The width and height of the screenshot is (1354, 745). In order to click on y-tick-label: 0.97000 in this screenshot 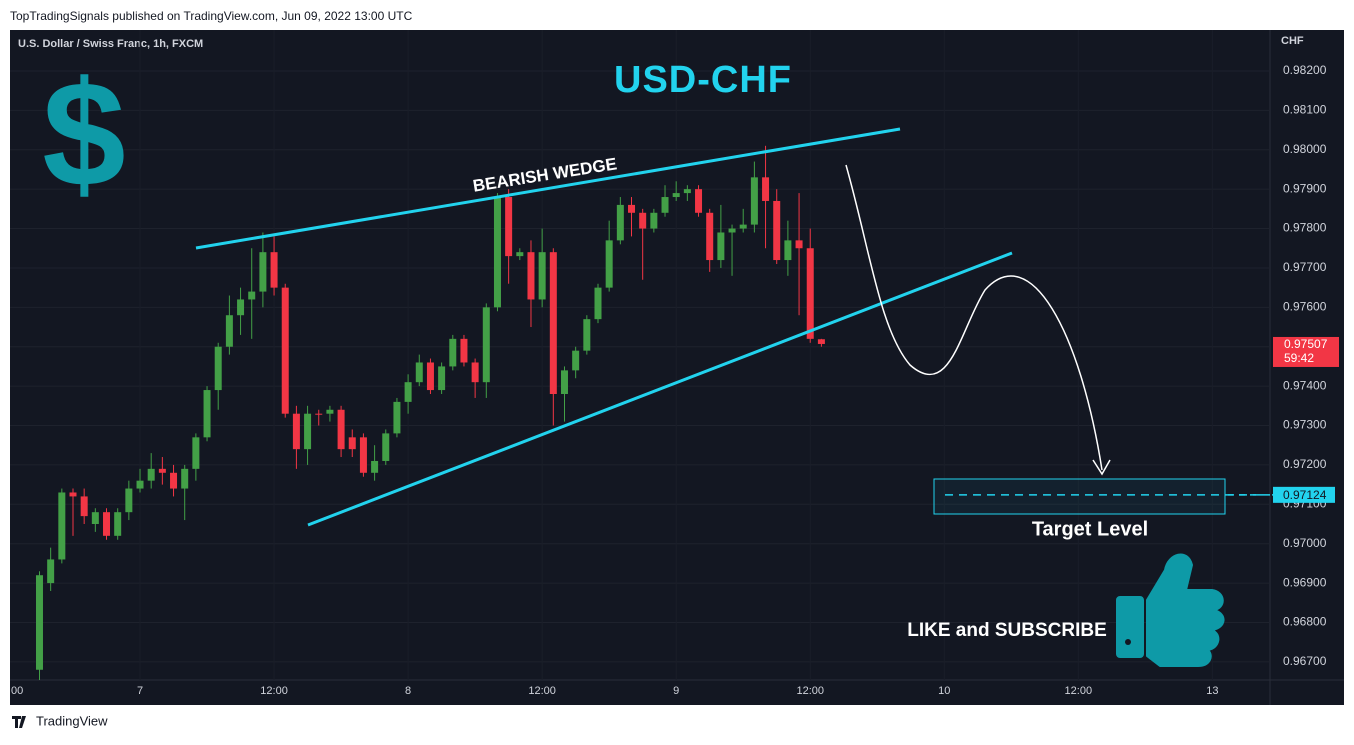, I will do `click(1305, 543)`.